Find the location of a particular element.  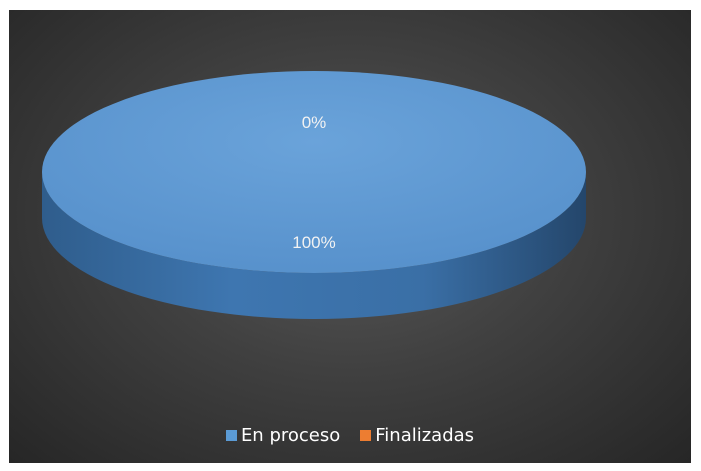

legend-label-en-proceso: En proceso is located at coordinates (290, 435).